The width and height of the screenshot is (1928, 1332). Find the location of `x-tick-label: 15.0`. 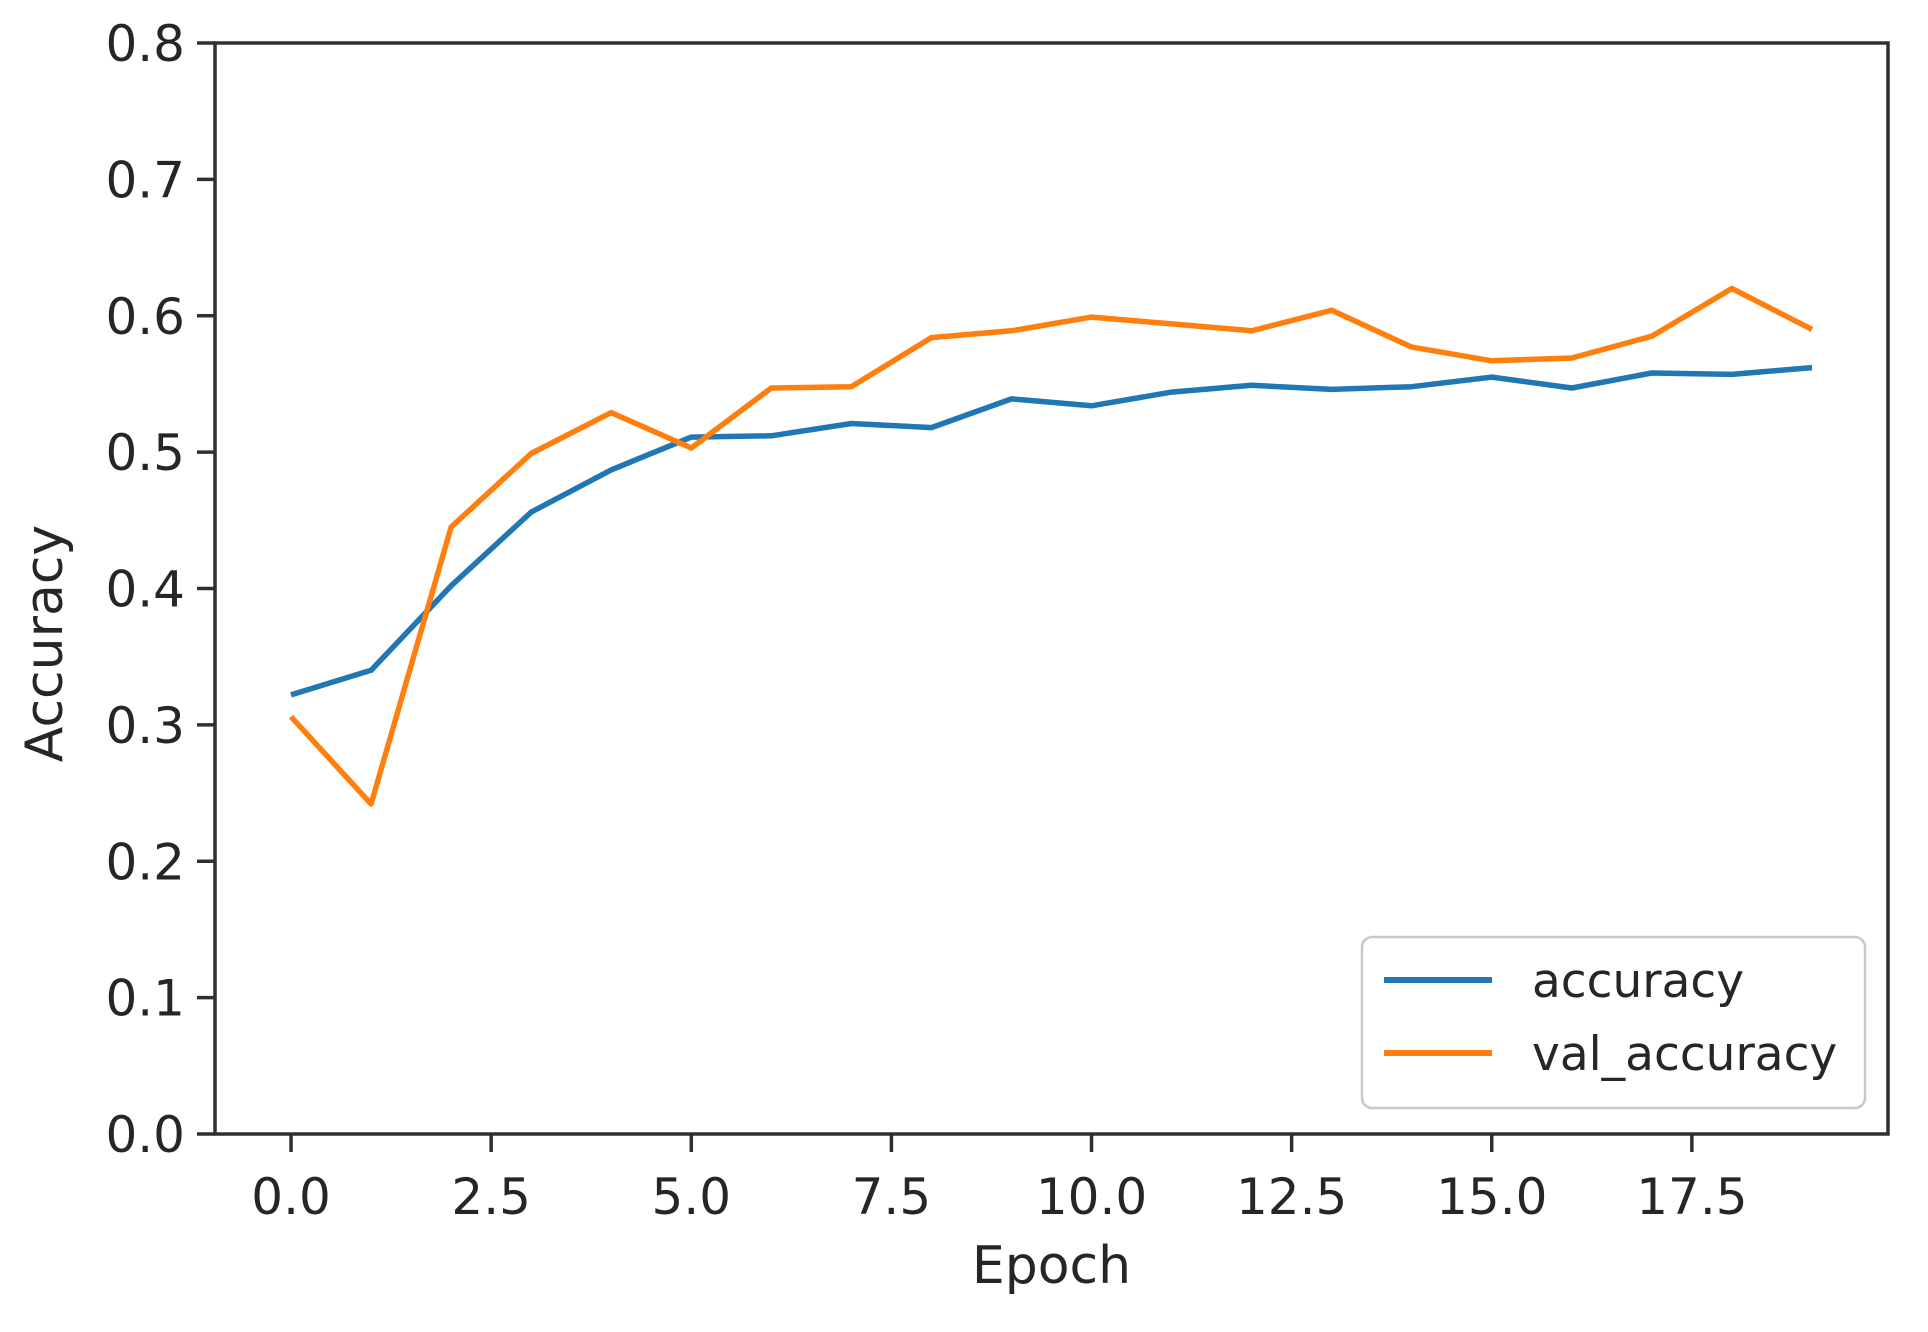

x-tick-label: 15.0 is located at coordinates (1491, 1197).